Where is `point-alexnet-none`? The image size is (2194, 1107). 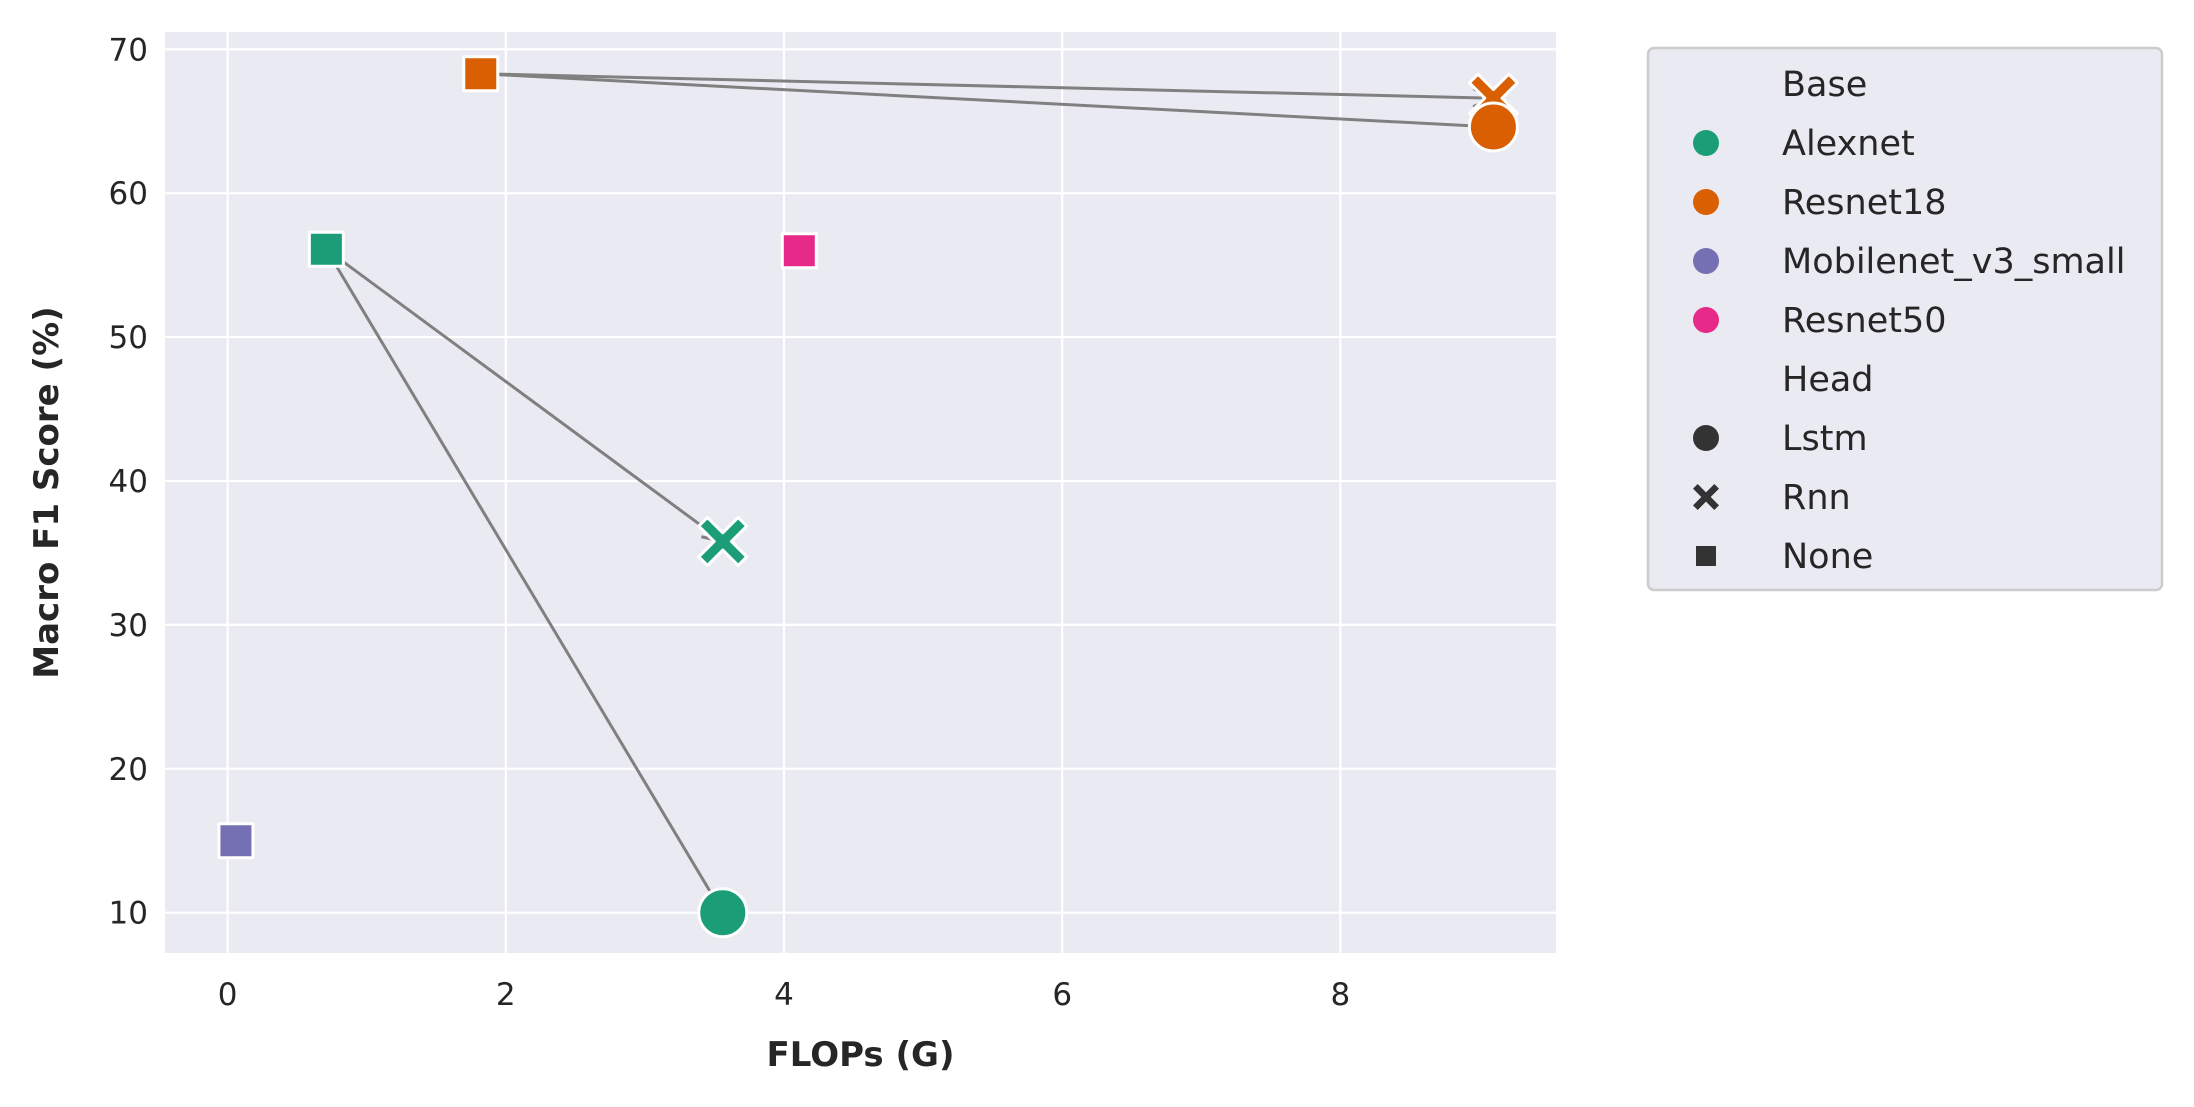
point-alexnet-none is located at coordinates (326, 249).